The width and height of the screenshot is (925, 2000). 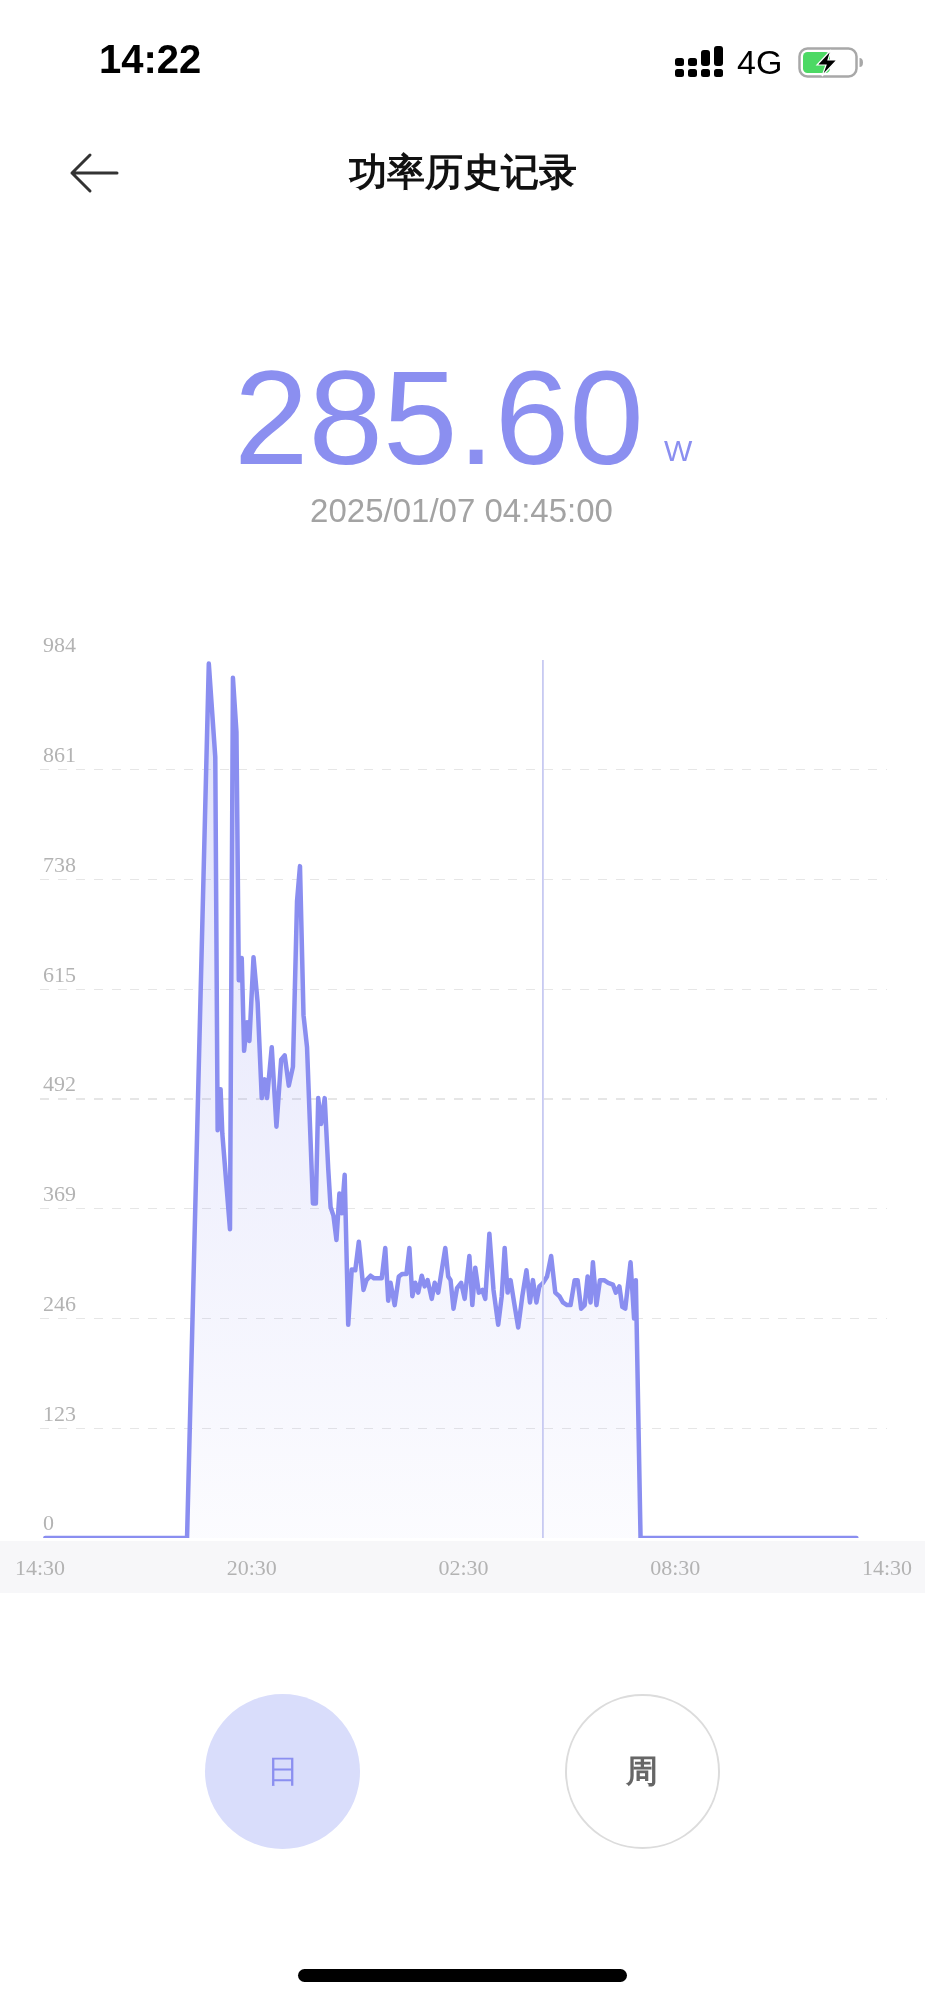 What do you see at coordinates (675, 1567) in the screenshot?
I see `x-tick-label: 08:30` at bounding box center [675, 1567].